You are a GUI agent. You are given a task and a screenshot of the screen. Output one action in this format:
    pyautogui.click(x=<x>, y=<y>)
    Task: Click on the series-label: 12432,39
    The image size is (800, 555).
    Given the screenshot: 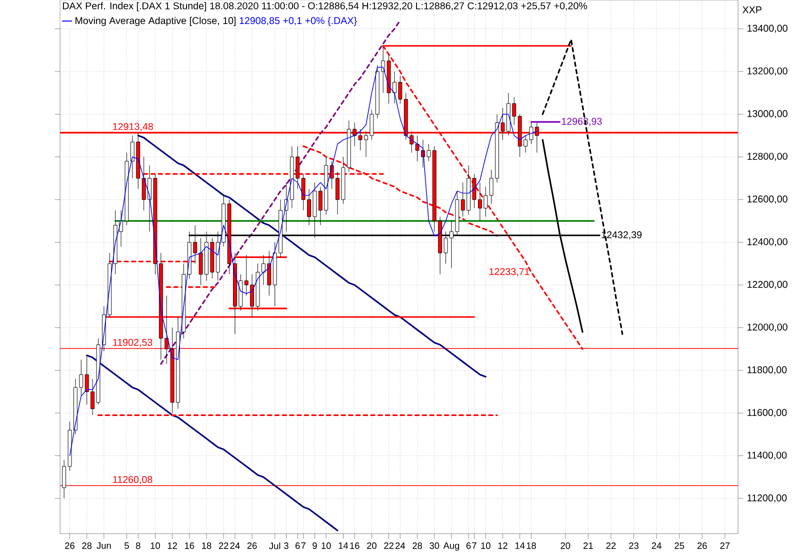 What is the action you would take?
    pyautogui.click(x=622, y=235)
    